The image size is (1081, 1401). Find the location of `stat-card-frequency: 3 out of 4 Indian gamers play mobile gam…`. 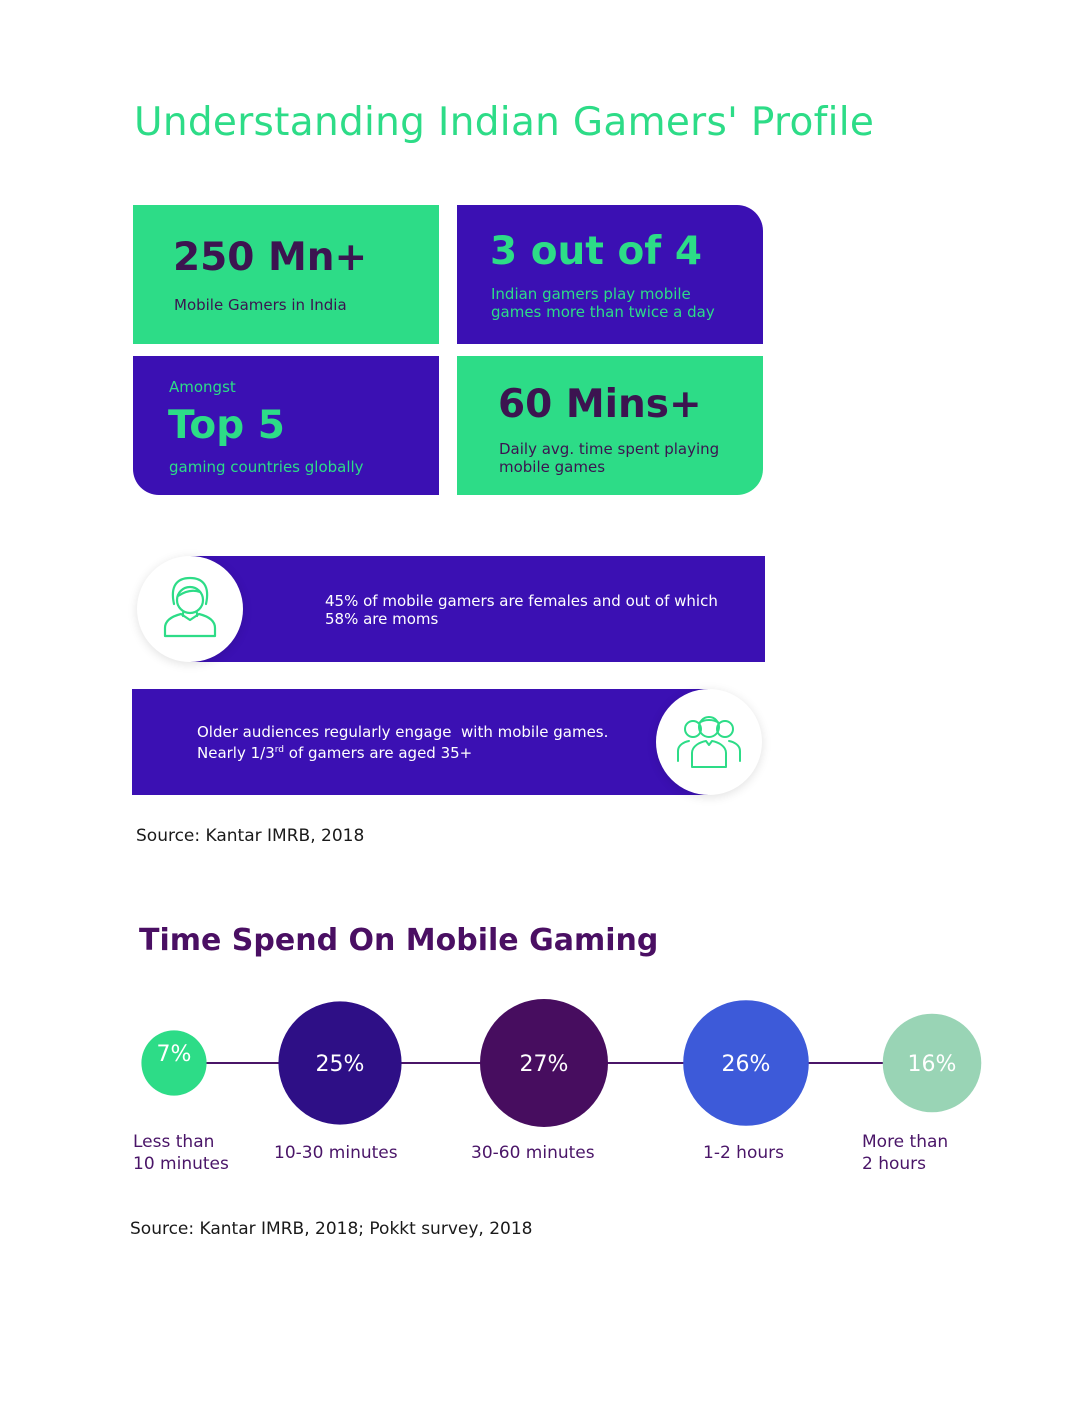

stat-card-frequency: 3 out of 4 Indian gamers play mobile gam… is located at coordinates (610, 274).